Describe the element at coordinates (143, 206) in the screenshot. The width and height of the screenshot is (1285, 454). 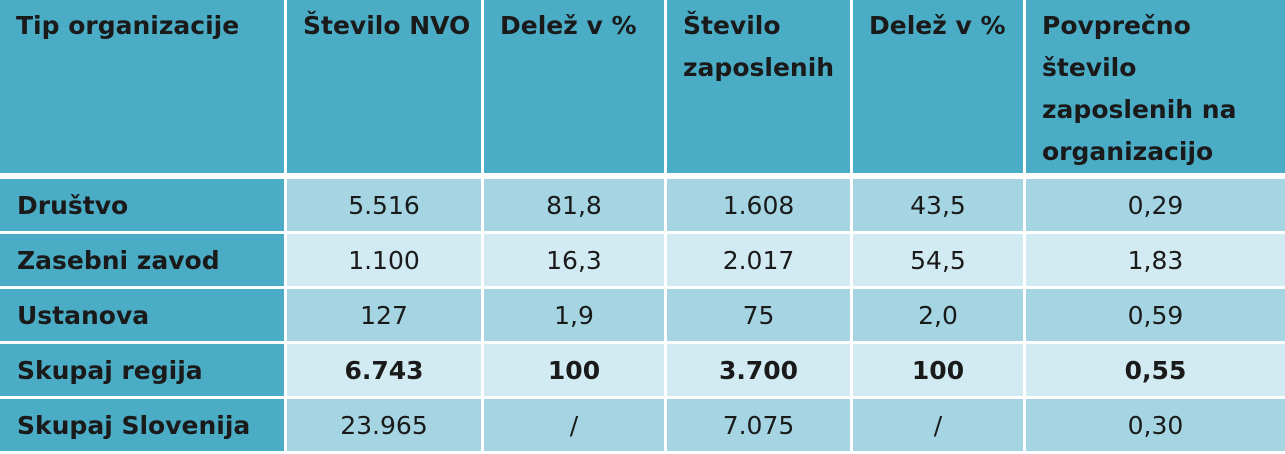
I see `row-label: Društvo` at that location.